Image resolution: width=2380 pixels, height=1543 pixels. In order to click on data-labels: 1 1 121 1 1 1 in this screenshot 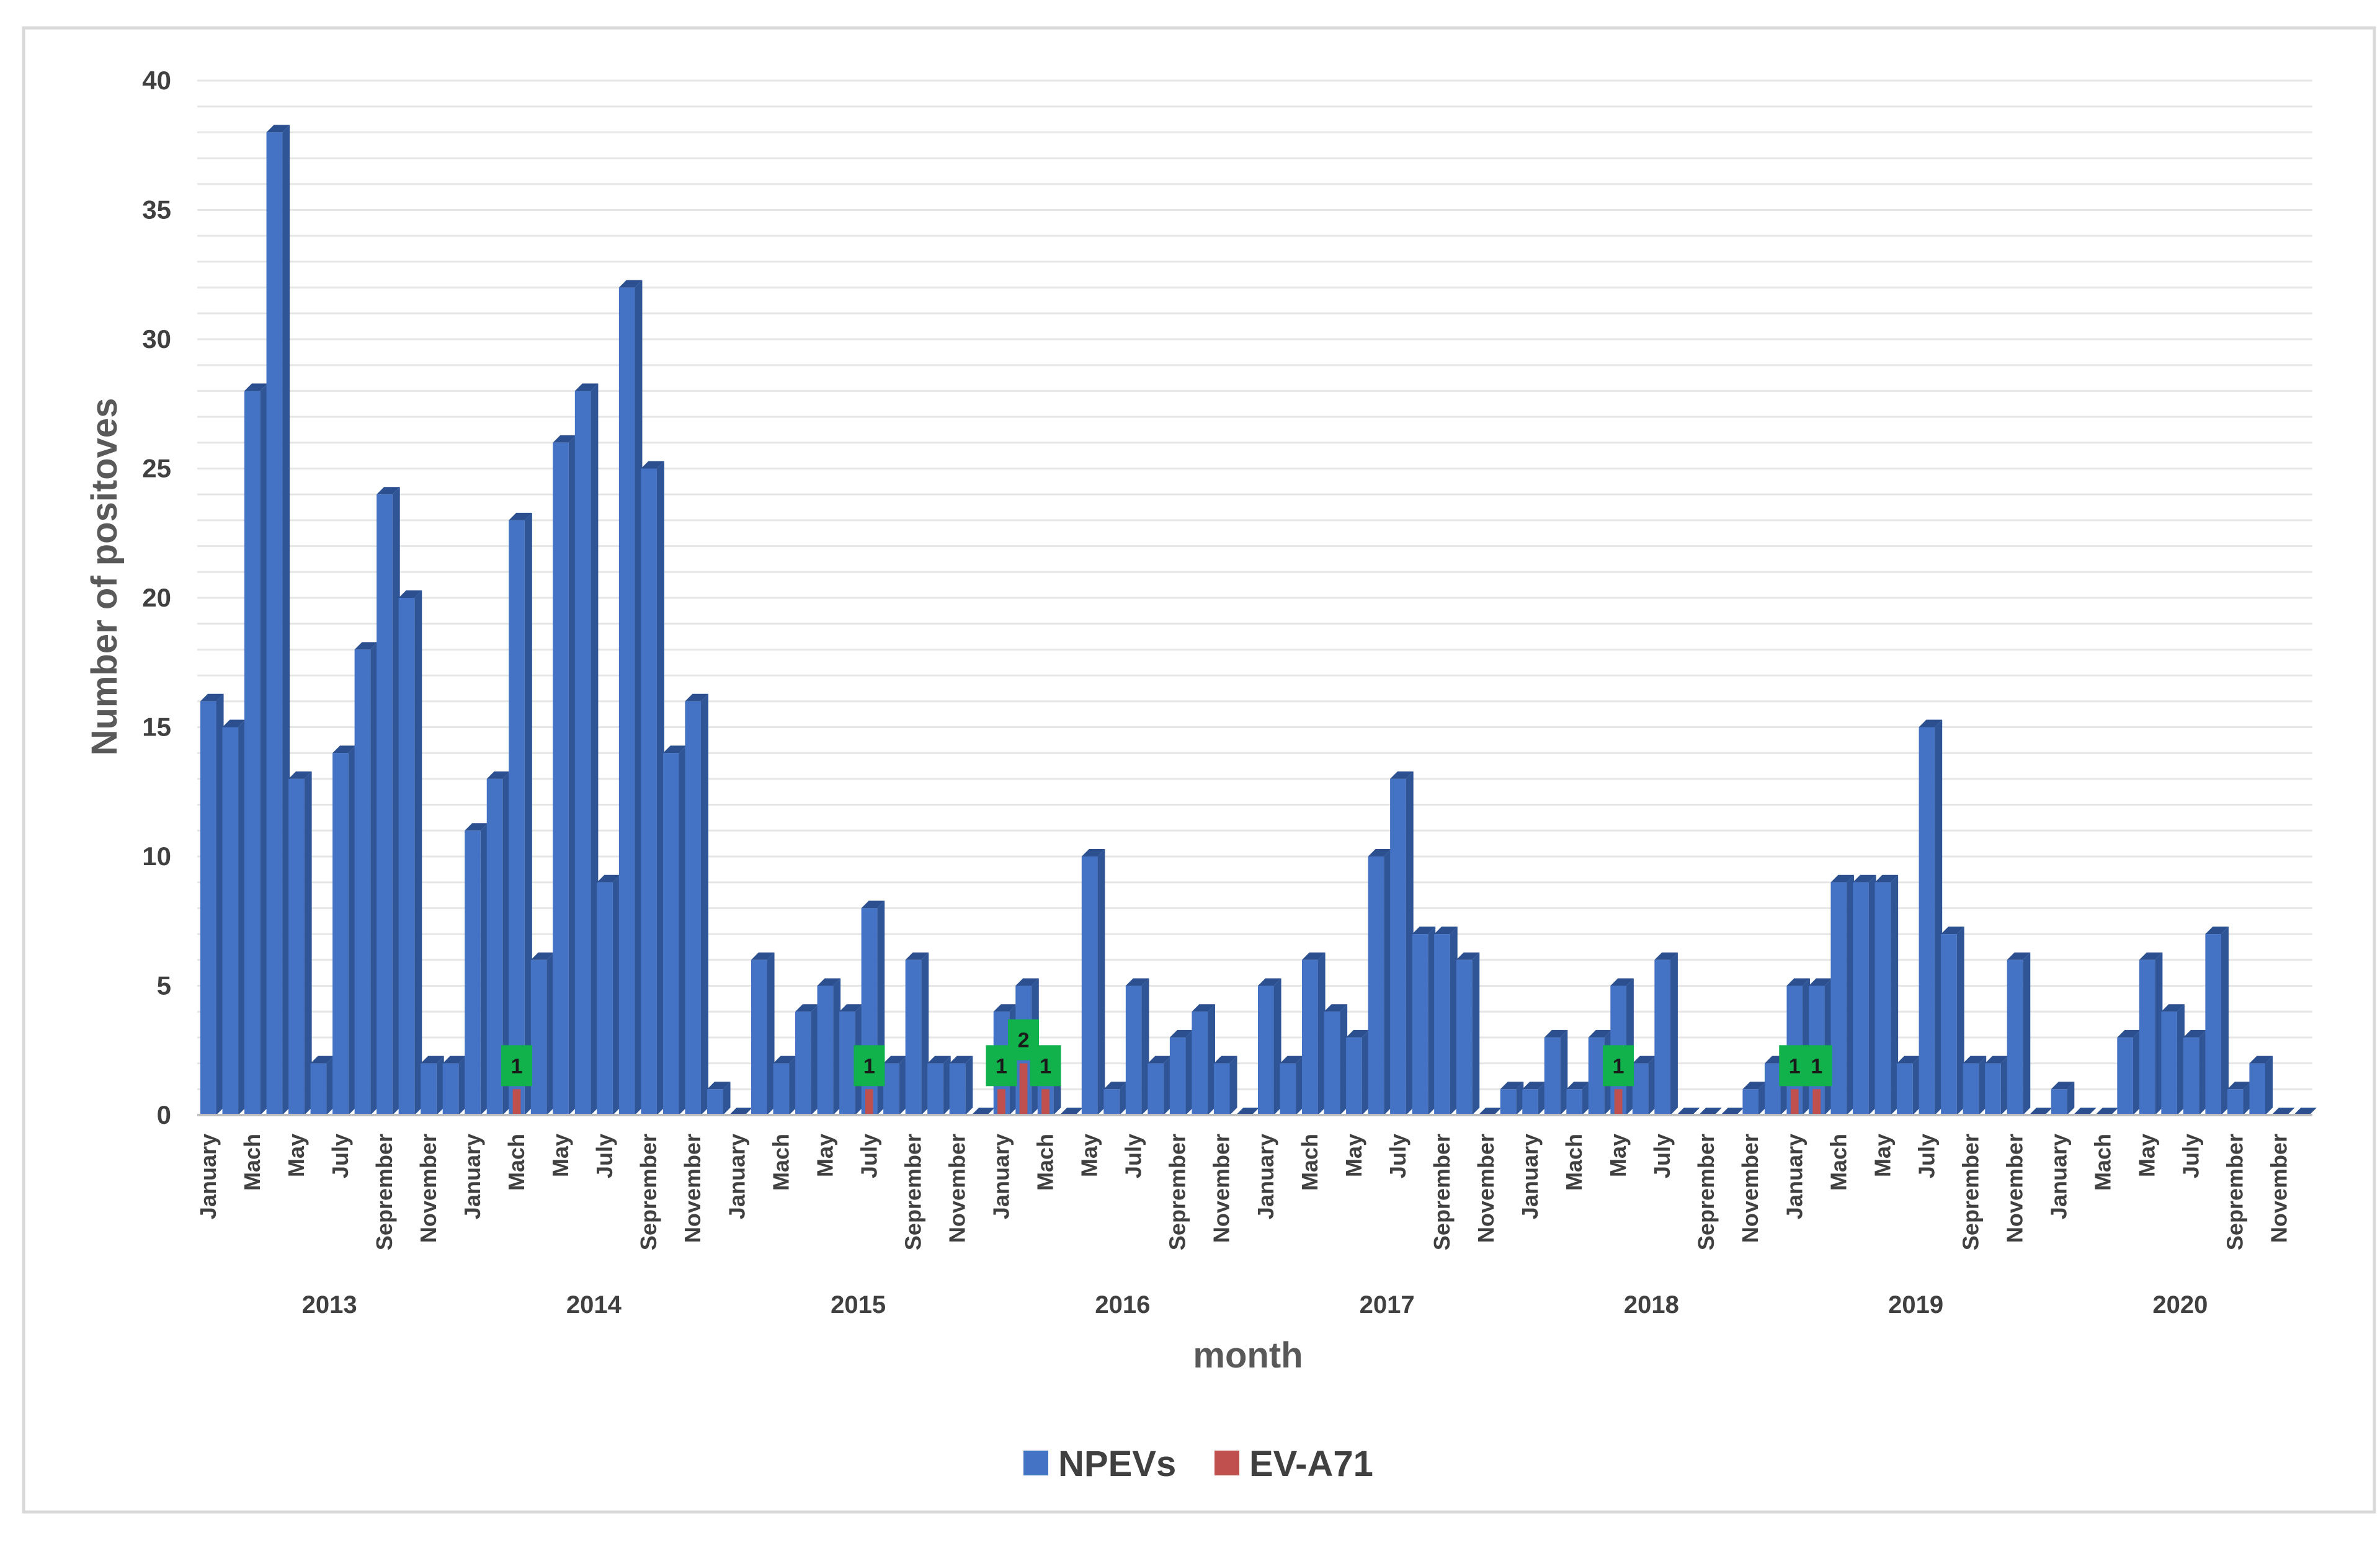, I will do `click(1166, 1053)`.